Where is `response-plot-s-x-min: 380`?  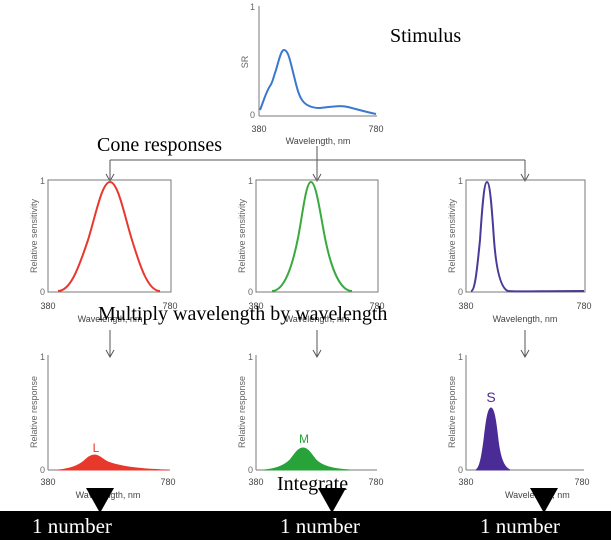
response-plot-s-x-min: 380 is located at coordinates (465, 482).